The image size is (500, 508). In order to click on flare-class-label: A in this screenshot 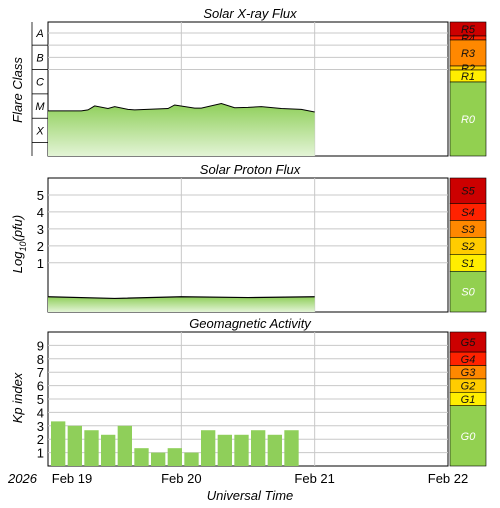, I will do `click(39, 34)`.